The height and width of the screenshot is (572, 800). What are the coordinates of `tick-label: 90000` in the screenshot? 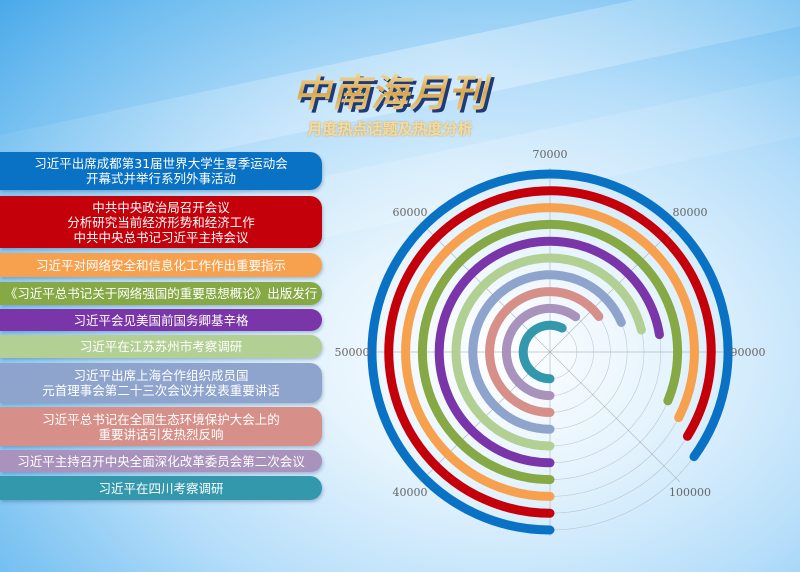 It's located at (748, 352).